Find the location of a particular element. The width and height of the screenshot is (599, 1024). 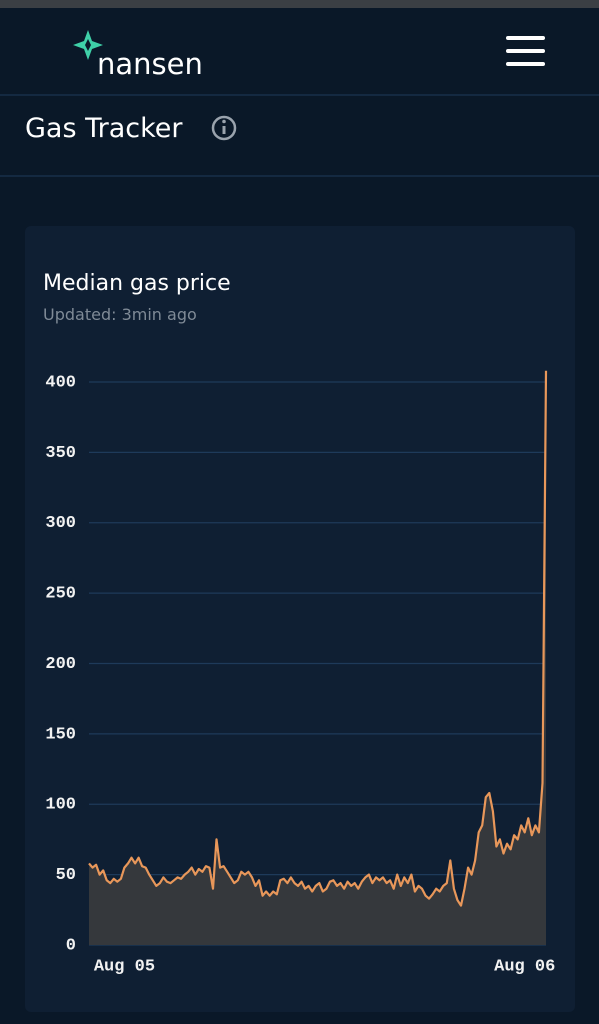

x-tick-label: Aug 06 is located at coordinates (524, 966).